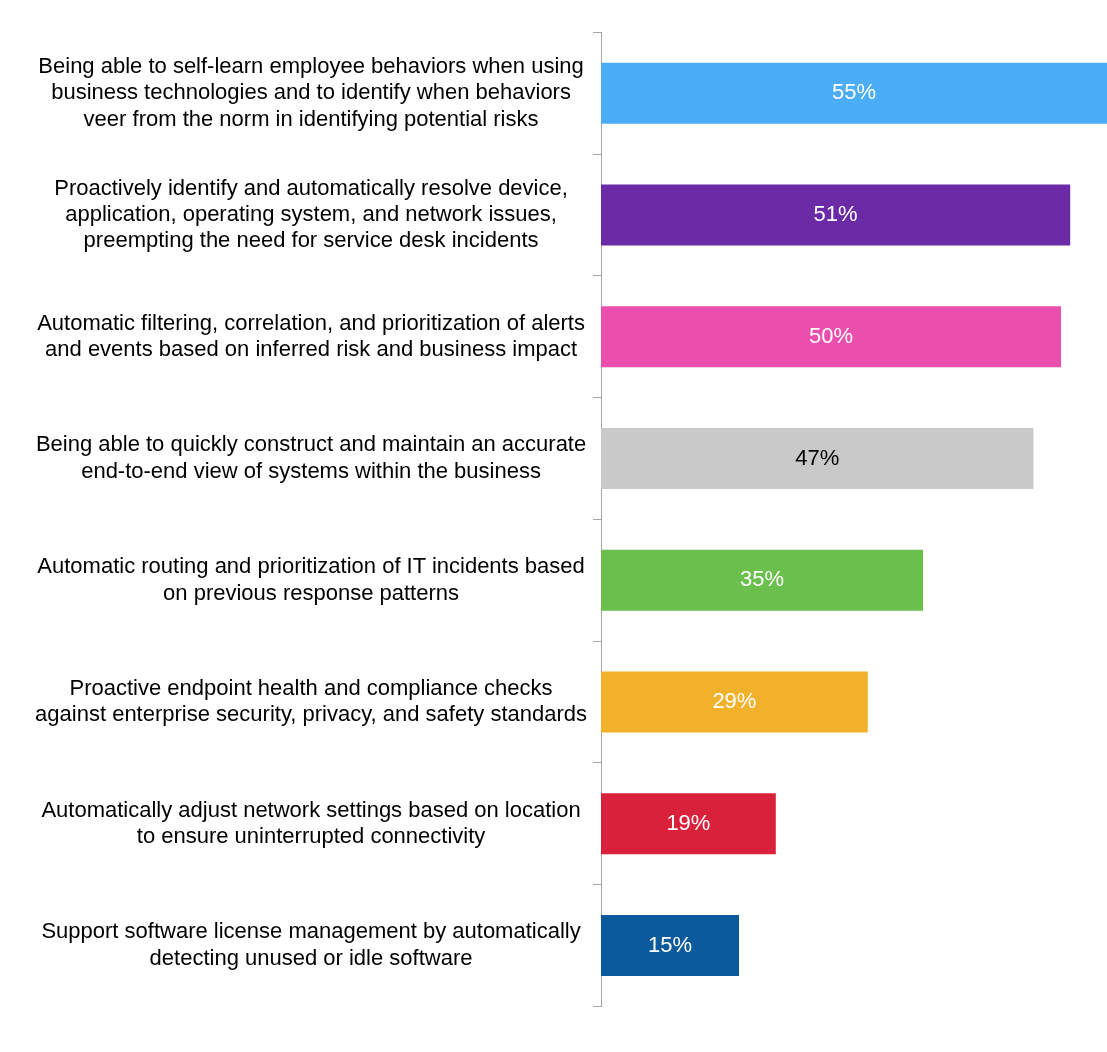 The image size is (1107, 1052). I want to click on data-label: 19%, so click(688, 822).